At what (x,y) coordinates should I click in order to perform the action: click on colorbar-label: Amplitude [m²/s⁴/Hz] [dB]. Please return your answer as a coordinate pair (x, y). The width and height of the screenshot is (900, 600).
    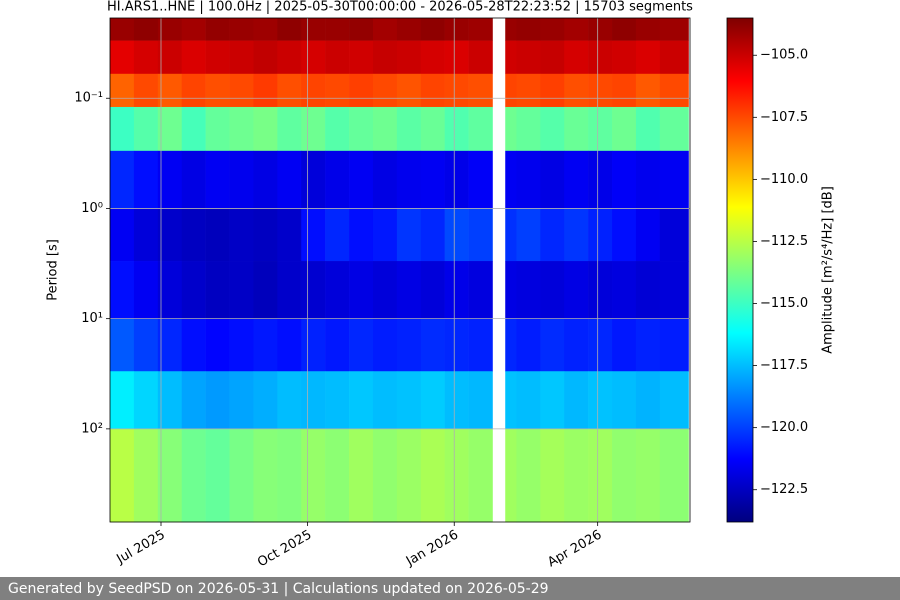
    Looking at the image, I should click on (828, 270).